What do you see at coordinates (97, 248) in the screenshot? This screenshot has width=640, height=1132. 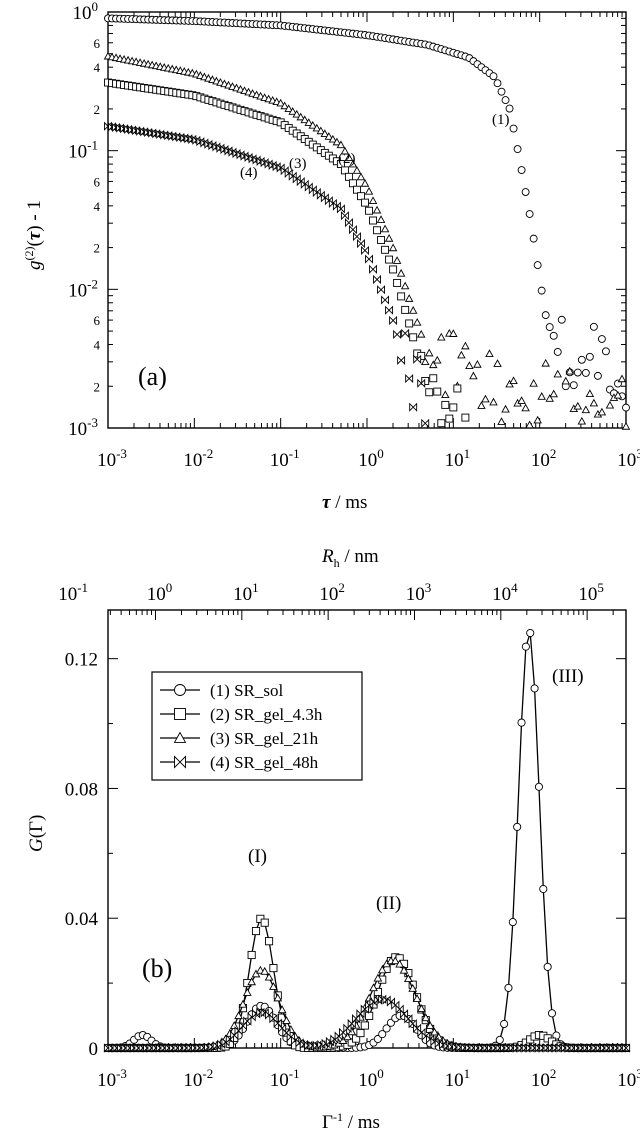 I see `y-minor-tick-label: 2` at bounding box center [97, 248].